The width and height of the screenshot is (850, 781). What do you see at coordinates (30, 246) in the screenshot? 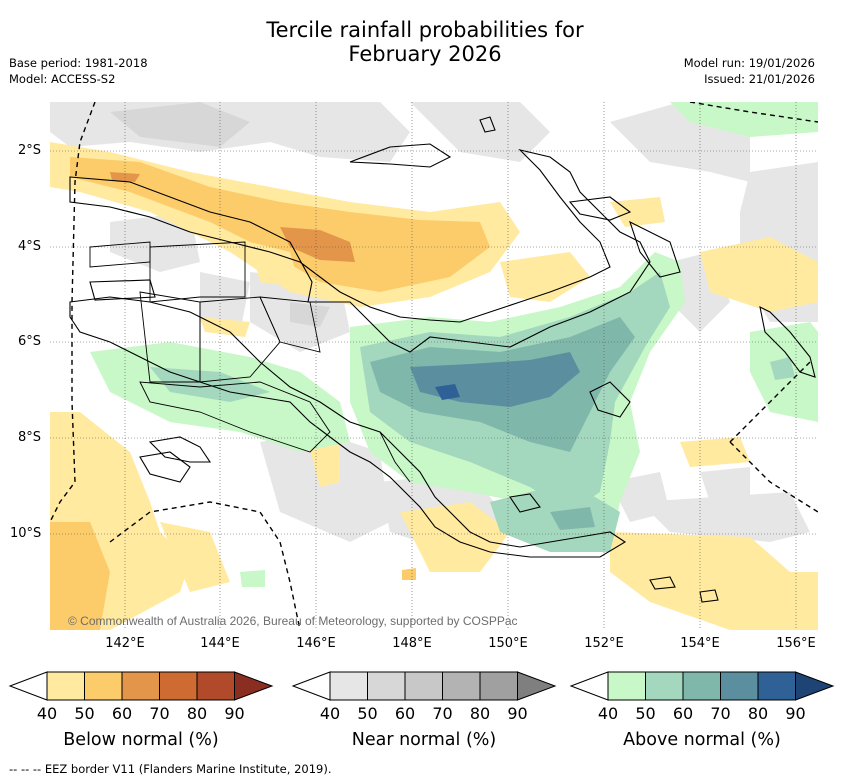
I see `lat-label-4s: 4°S` at bounding box center [30, 246].